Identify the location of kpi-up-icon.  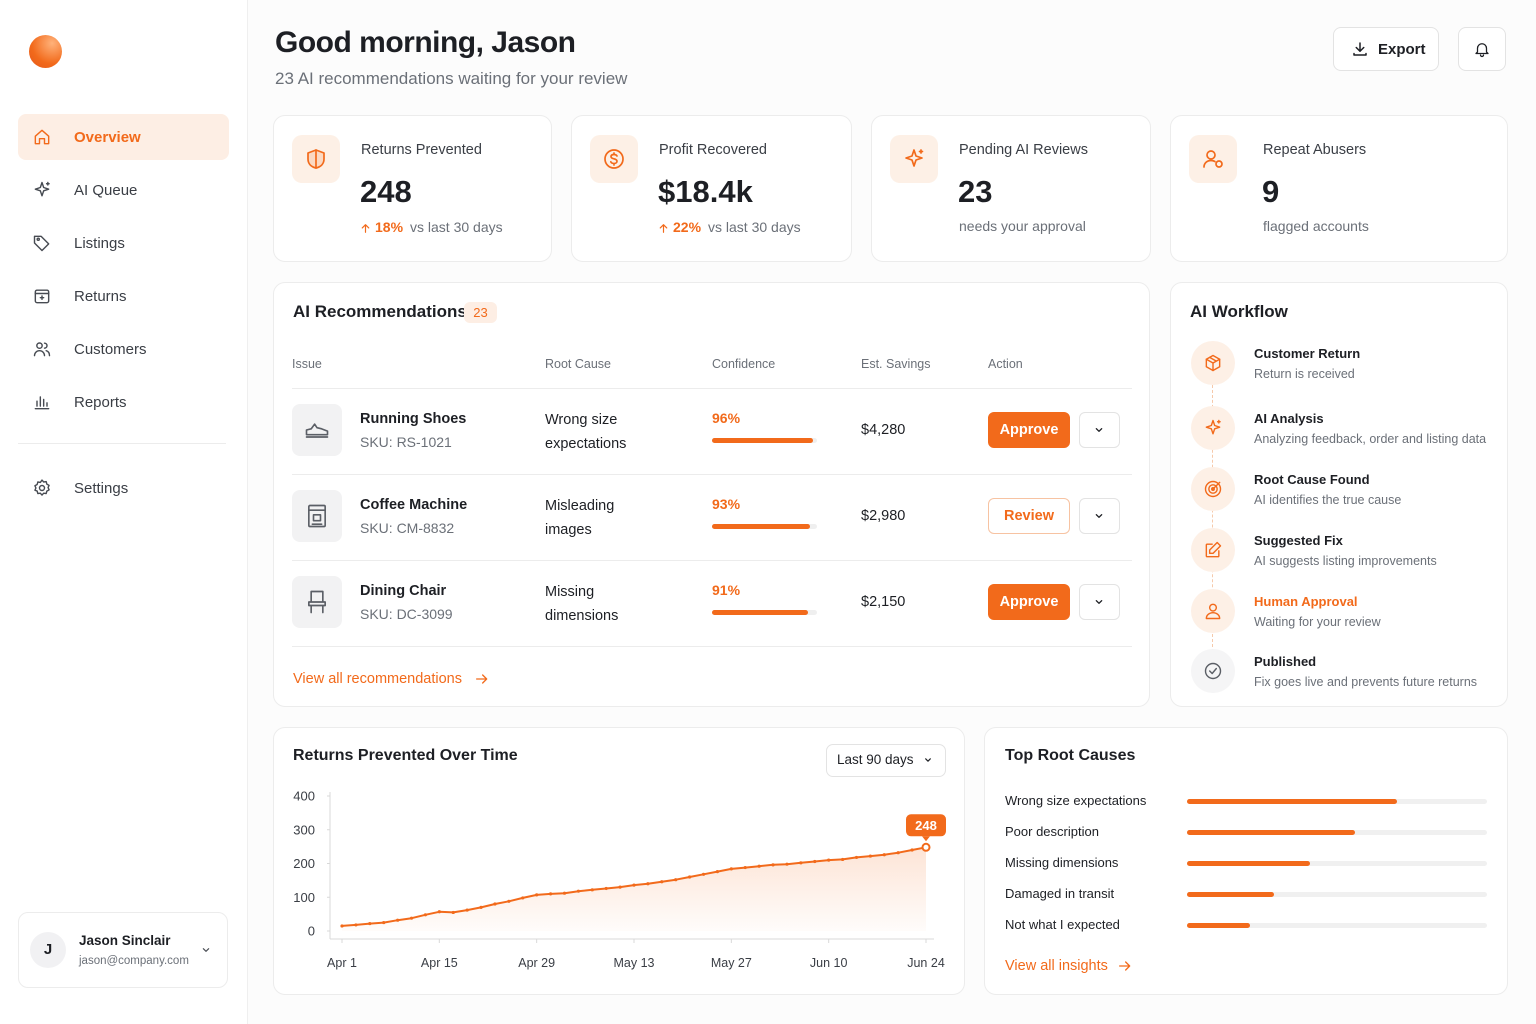
(663, 228).